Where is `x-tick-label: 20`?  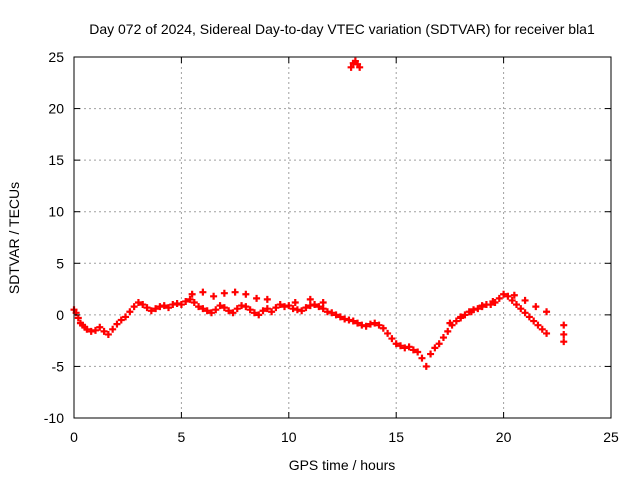 x-tick-label: 20 is located at coordinates (504, 437).